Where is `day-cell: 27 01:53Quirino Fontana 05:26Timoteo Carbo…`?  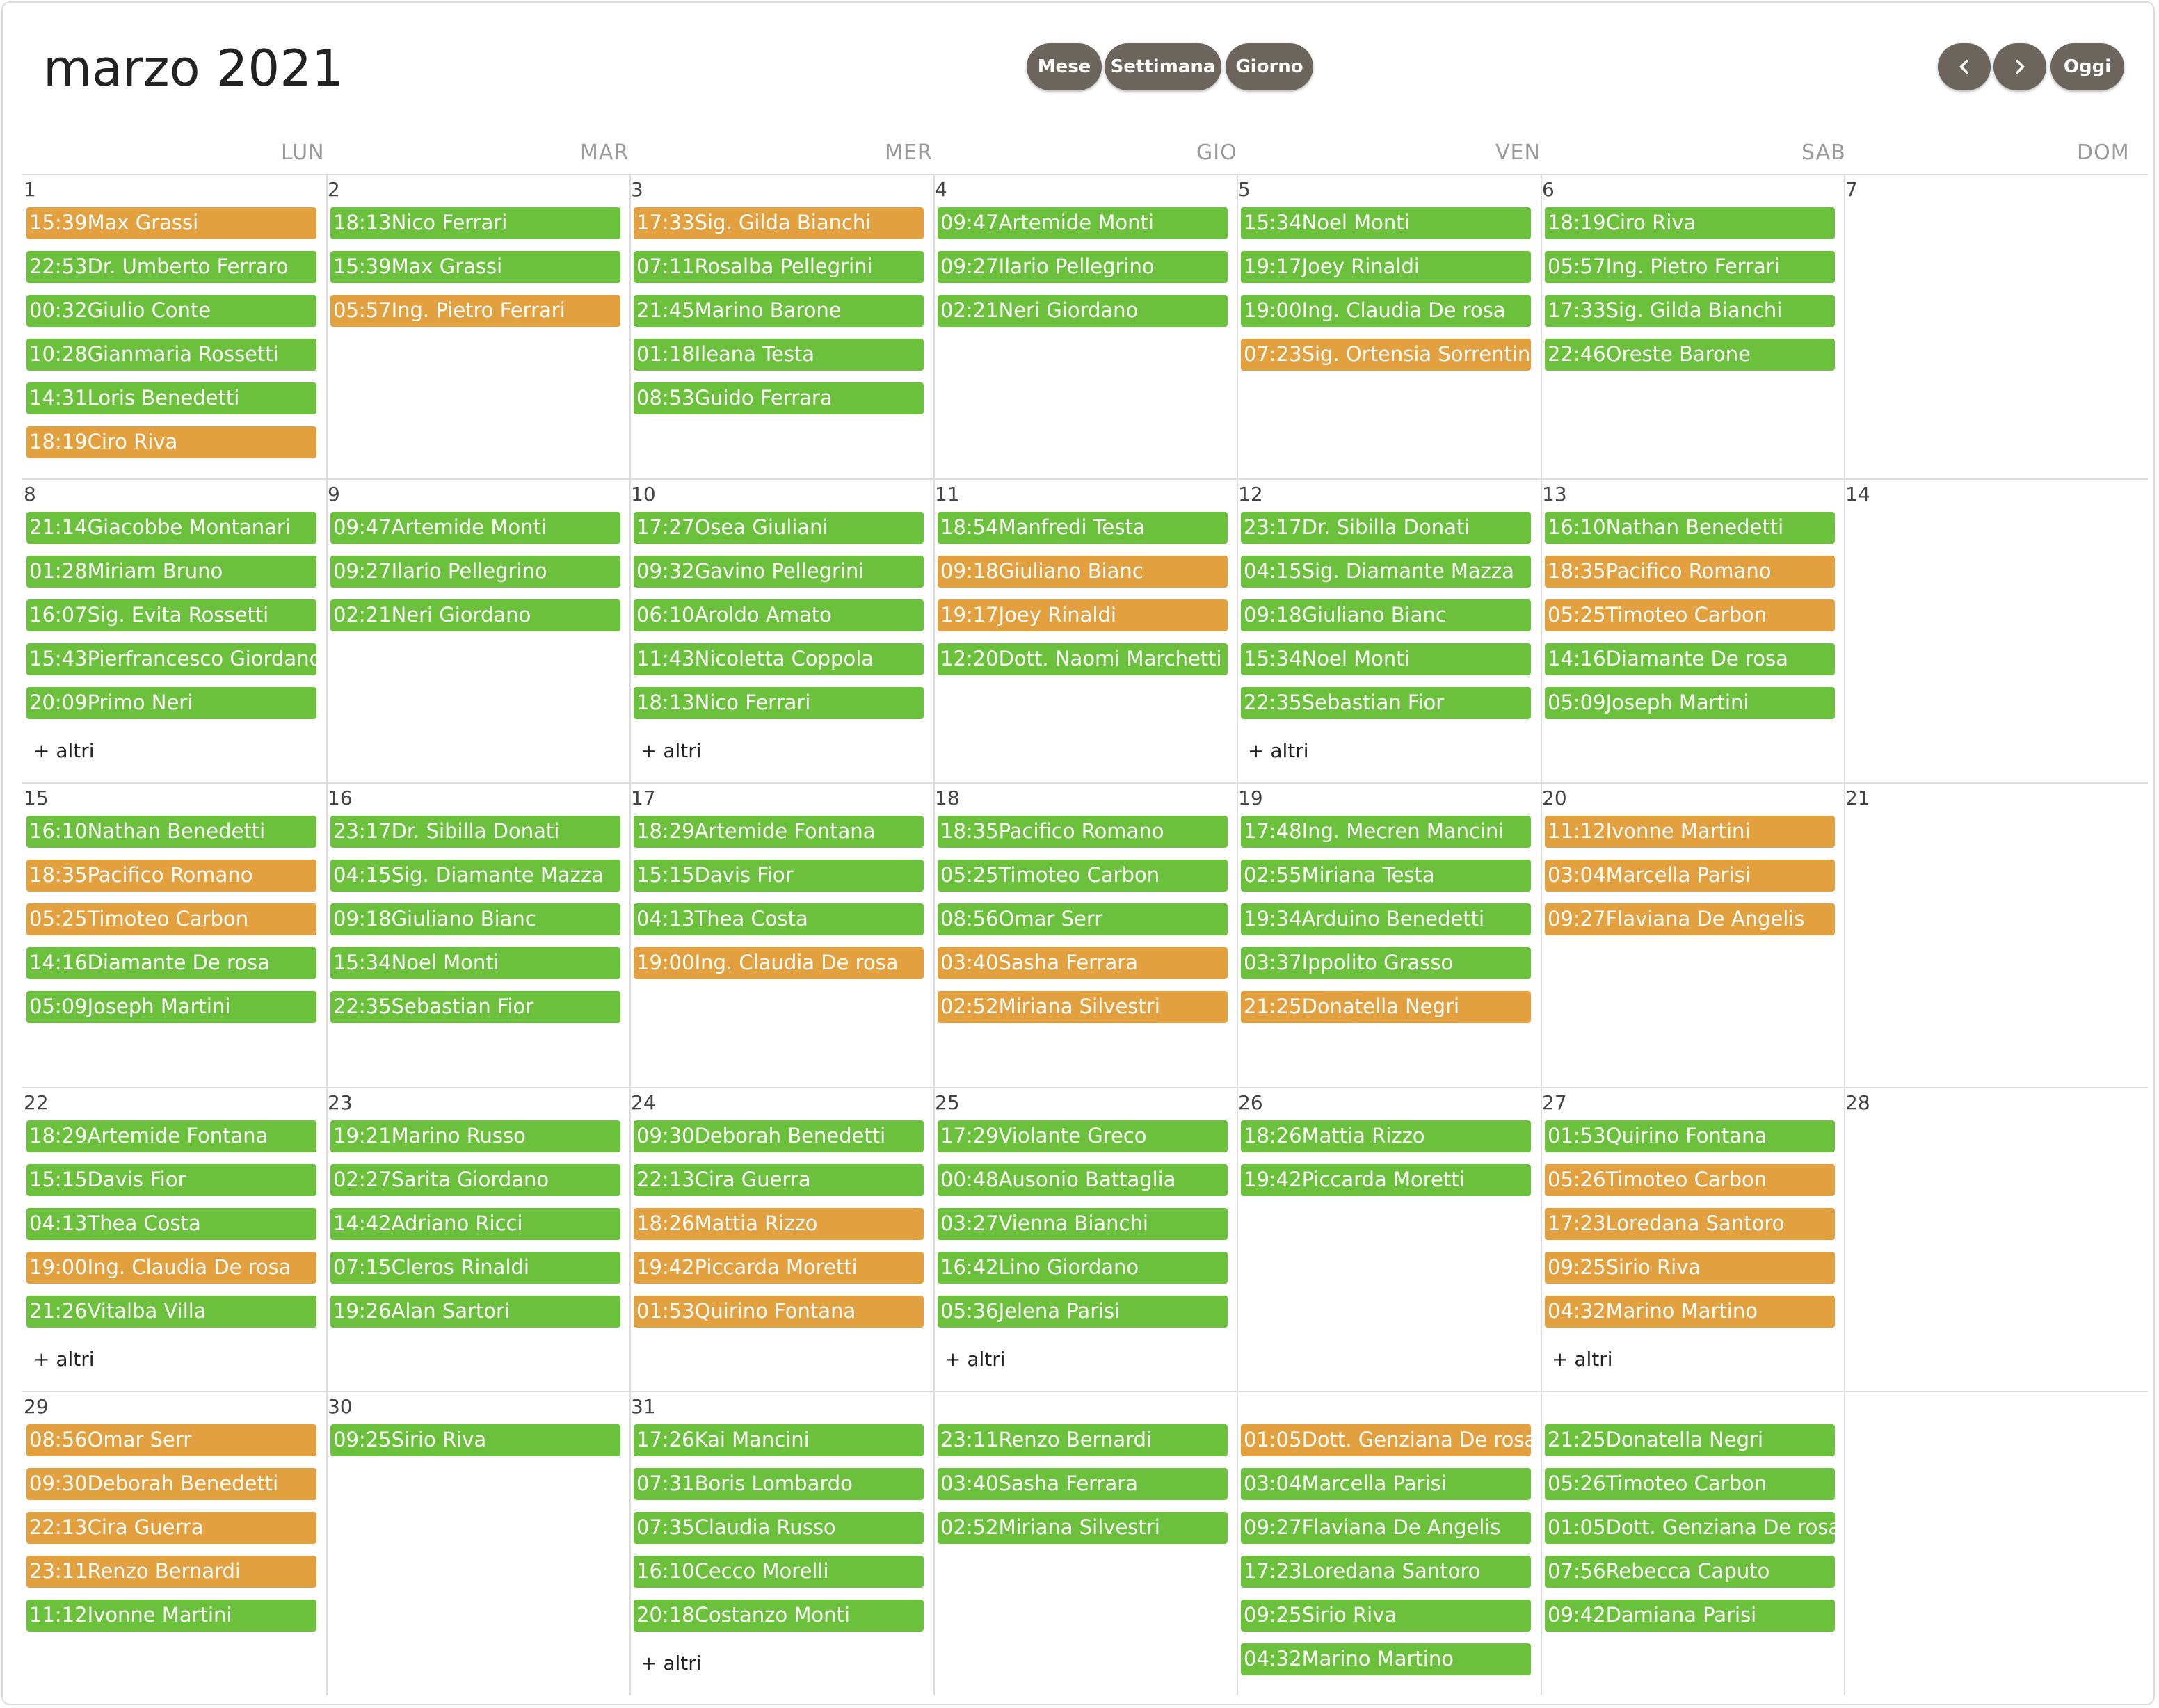 day-cell: 27 01:53Quirino Fontana 05:26Timoteo Carbo… is located at coordinates (1693, 1239).